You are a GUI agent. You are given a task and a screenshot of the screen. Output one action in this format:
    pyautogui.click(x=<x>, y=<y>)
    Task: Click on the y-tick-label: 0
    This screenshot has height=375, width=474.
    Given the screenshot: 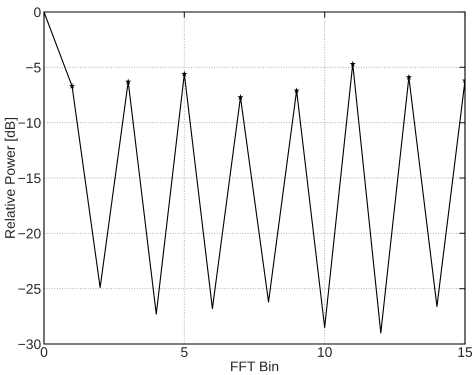 What is the action you would take?
    pyautogui.click(x=37, y=12)
    